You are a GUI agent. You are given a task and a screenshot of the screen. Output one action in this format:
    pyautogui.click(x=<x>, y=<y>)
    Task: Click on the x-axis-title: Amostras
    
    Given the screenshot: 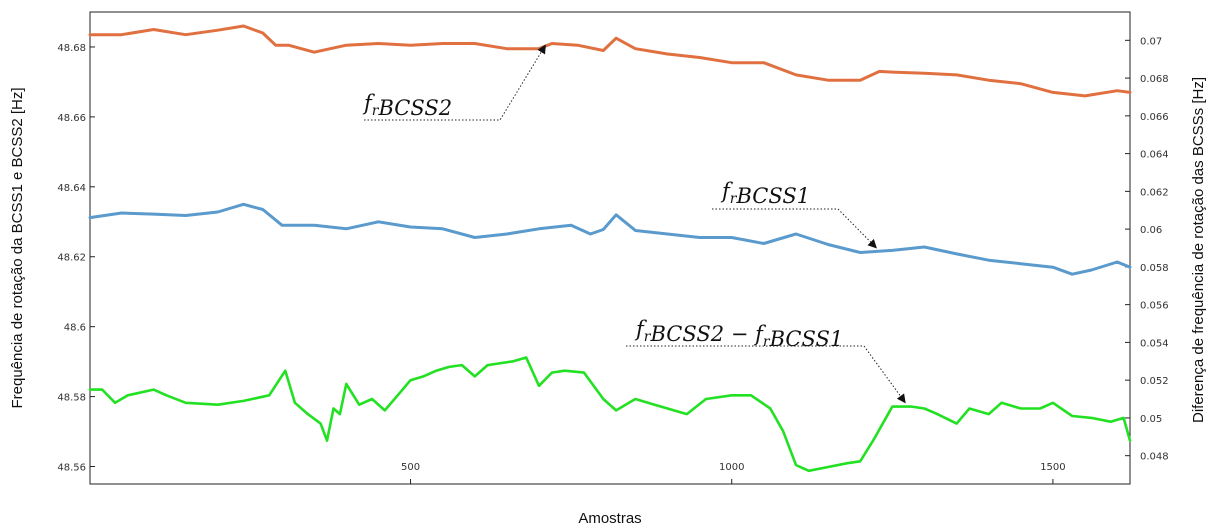 What is the action you would take?
    pyautogui.click(x=609, y=518)
    